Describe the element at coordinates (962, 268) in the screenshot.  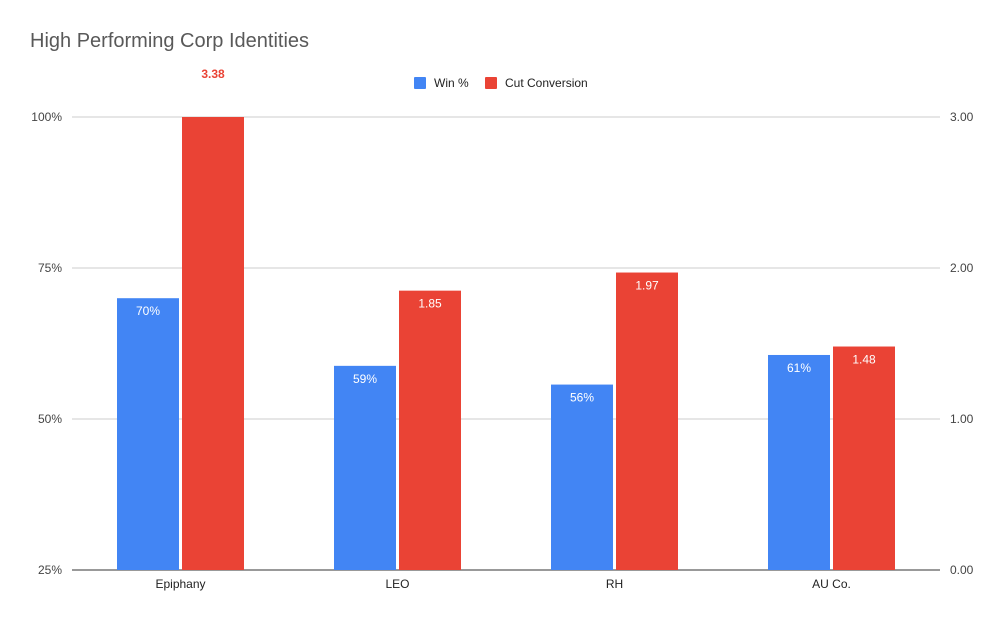
I see `y-right-tick-label: 2.00` at that location.